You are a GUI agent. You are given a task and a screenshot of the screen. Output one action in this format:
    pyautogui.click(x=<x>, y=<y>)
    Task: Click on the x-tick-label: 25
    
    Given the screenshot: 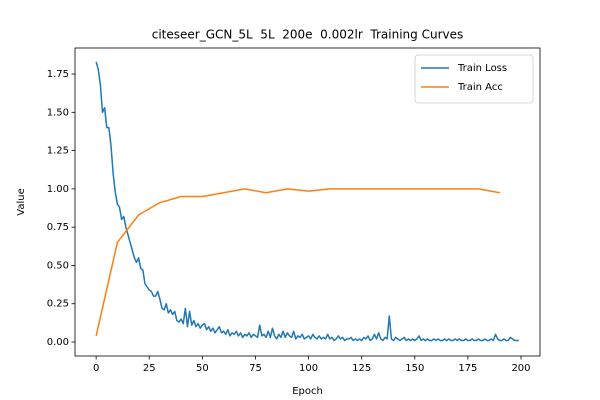 What is the action you would take?
    pyautogui.click(x=149, y=368)
    